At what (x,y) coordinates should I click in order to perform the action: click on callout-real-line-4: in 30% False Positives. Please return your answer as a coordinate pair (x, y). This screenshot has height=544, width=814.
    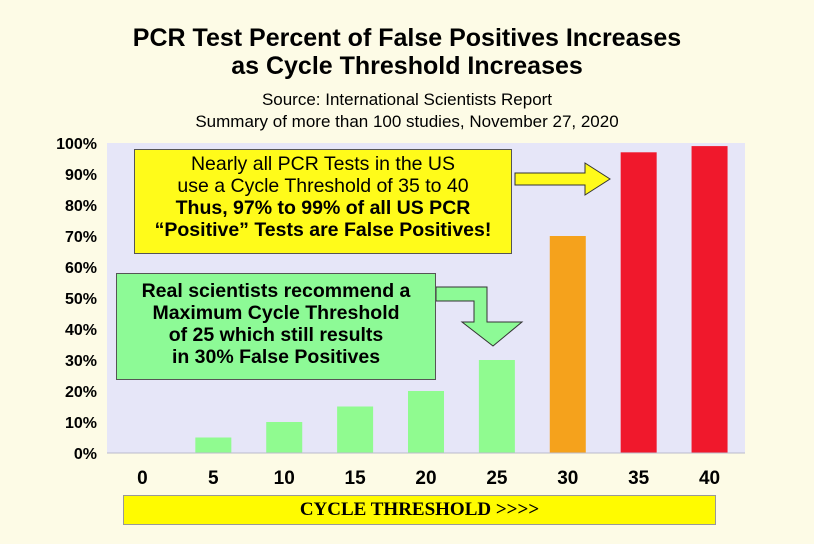
    Looking at the image, I should click on (276, 357).